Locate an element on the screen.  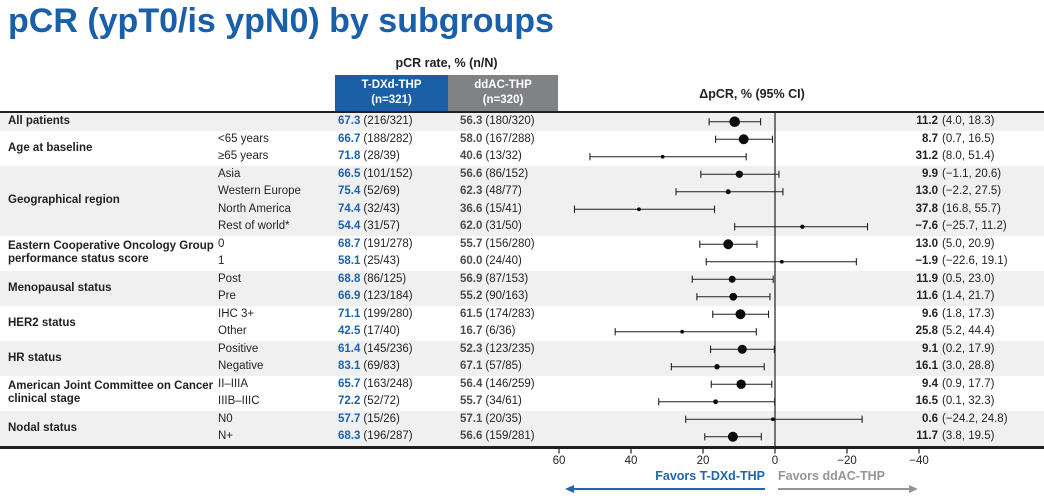
tdxd-pcr-value: 68.7 (191/278) is located at coordinates (375, 243).